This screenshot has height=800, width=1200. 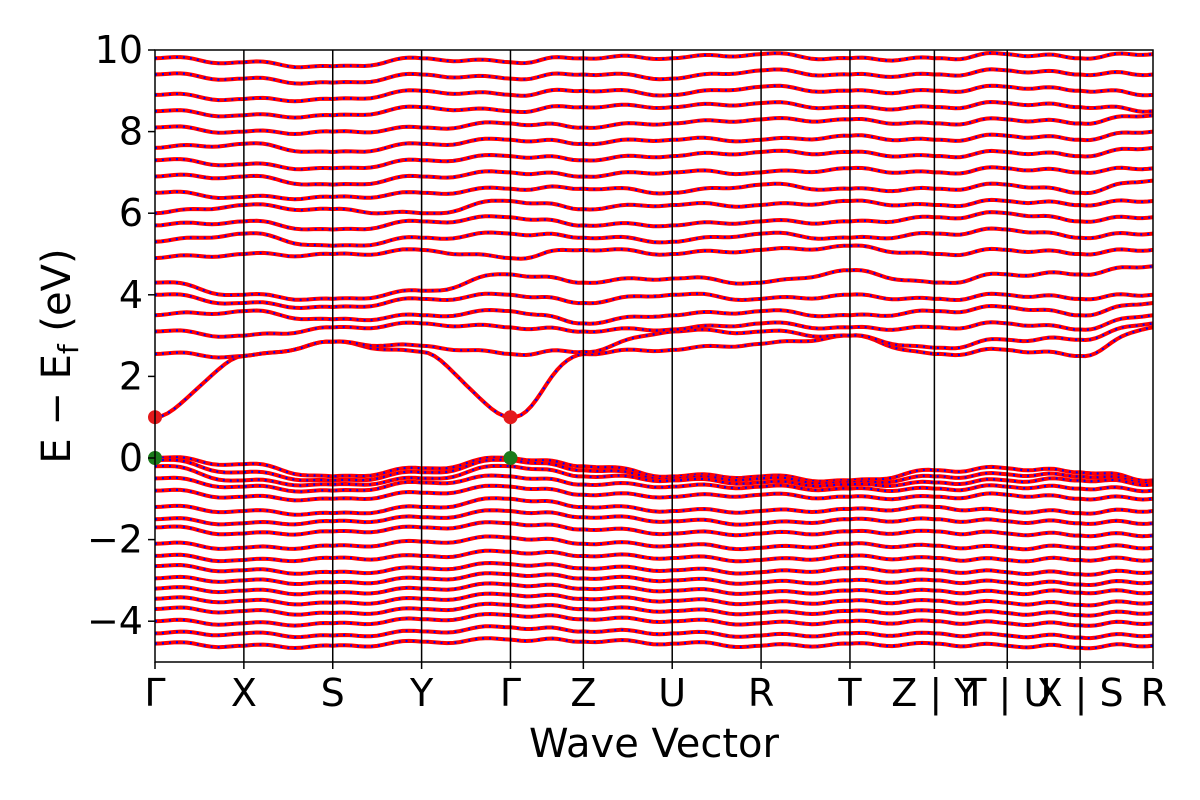 I want to click on y-axis-label: E − Ef (eV), so click(x=59, y=355).